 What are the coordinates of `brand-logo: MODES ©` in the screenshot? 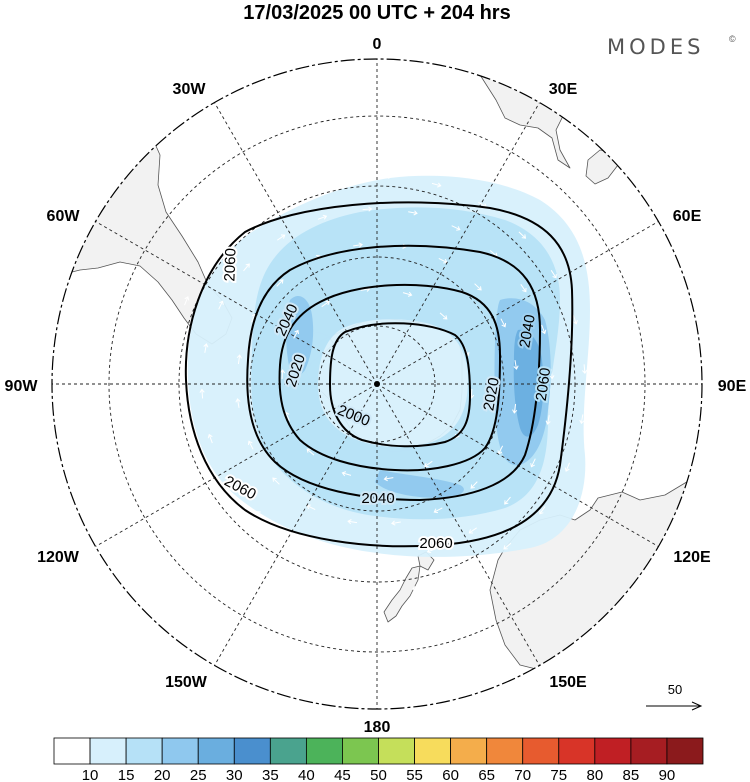 It's located at (671, 46).